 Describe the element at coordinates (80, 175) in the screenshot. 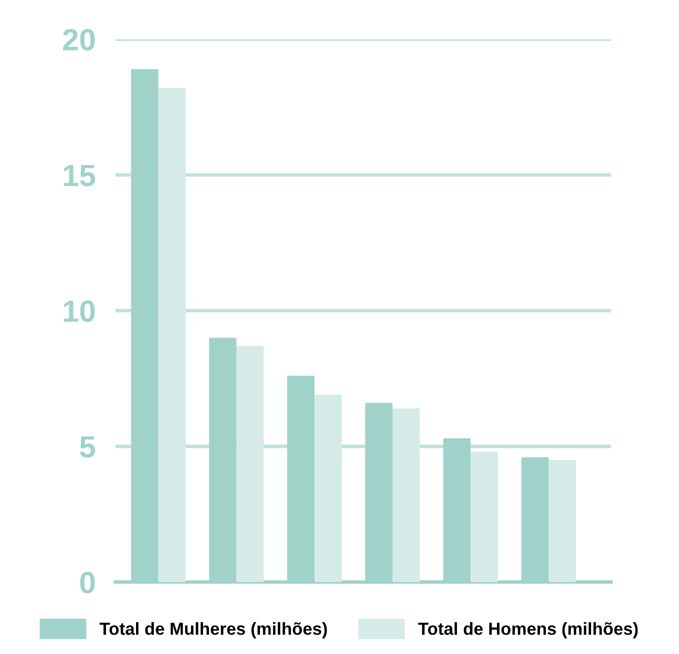

I see `y-tick-label: 15` at that location.